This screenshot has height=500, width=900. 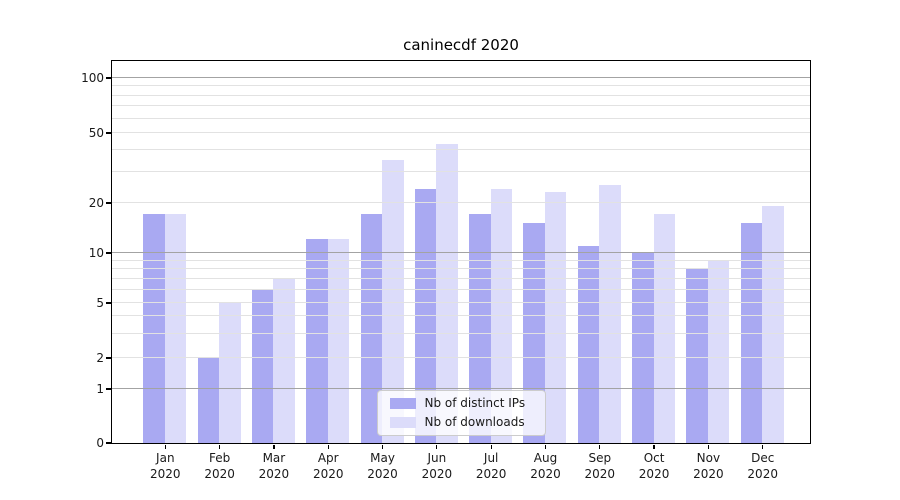 I want to click on x-axis-tick-mark-mar, so click(x=274, y=446).